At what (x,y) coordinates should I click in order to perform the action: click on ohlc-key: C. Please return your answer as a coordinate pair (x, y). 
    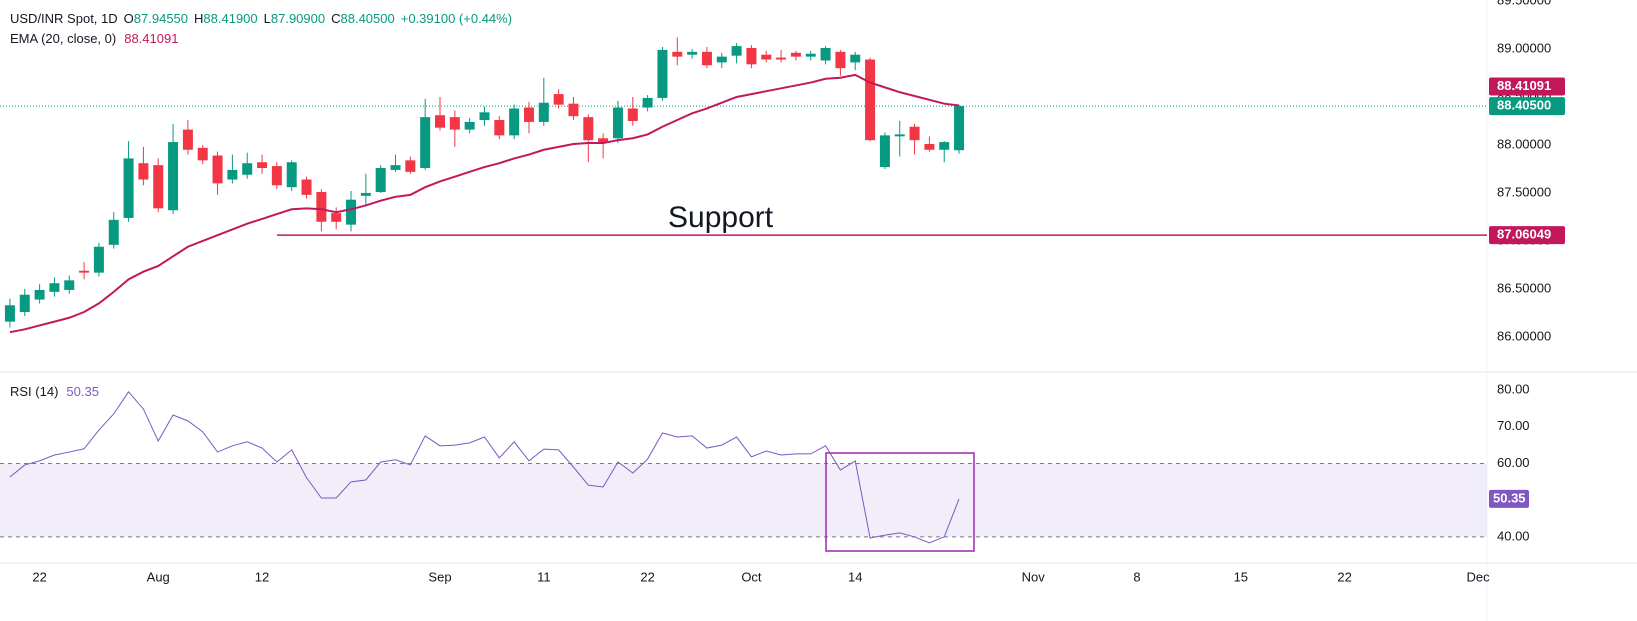
    Looking at the image, I should click on (335, 18).